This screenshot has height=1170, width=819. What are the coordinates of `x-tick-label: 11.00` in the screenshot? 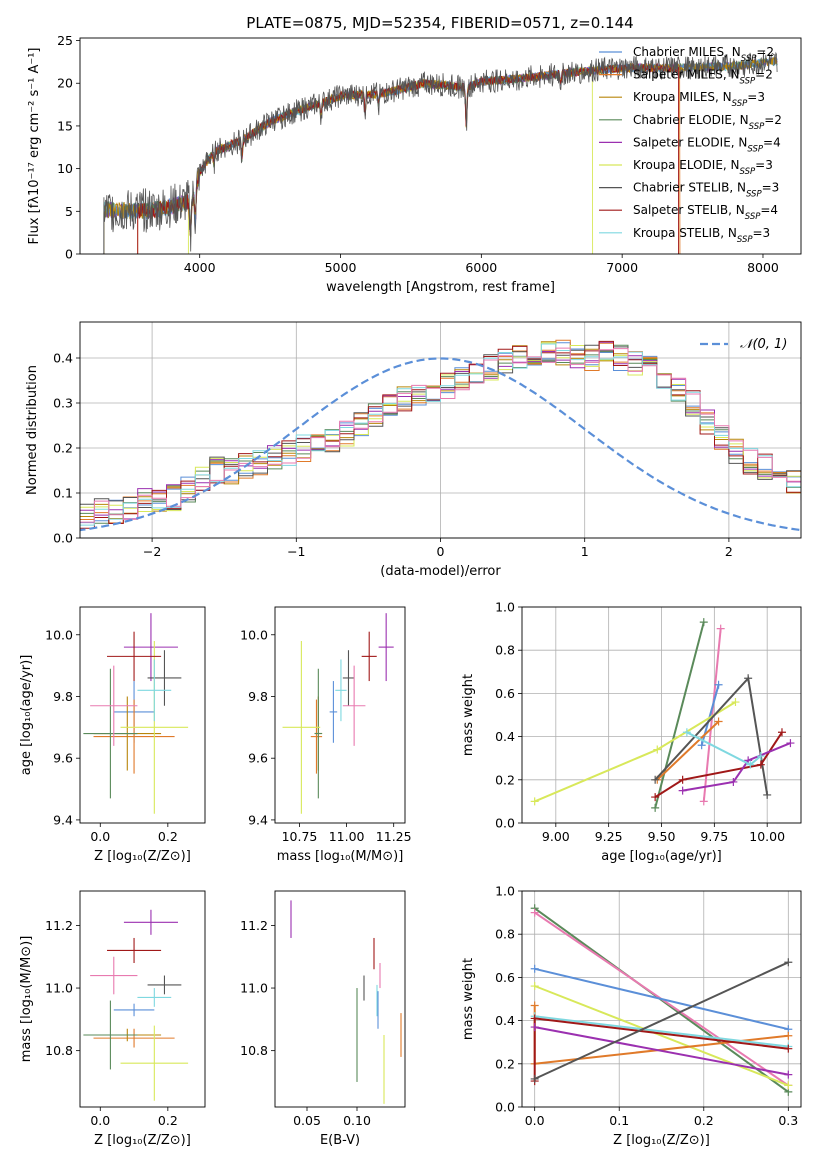 It's located at (347, 836).